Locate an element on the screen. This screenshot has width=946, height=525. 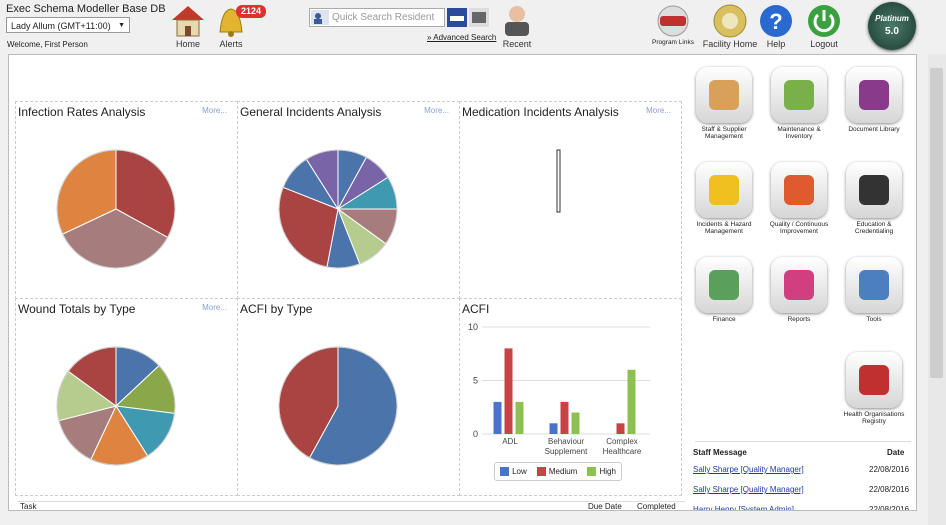
program-links-label: Program Links is located at coordinates (673, 42).